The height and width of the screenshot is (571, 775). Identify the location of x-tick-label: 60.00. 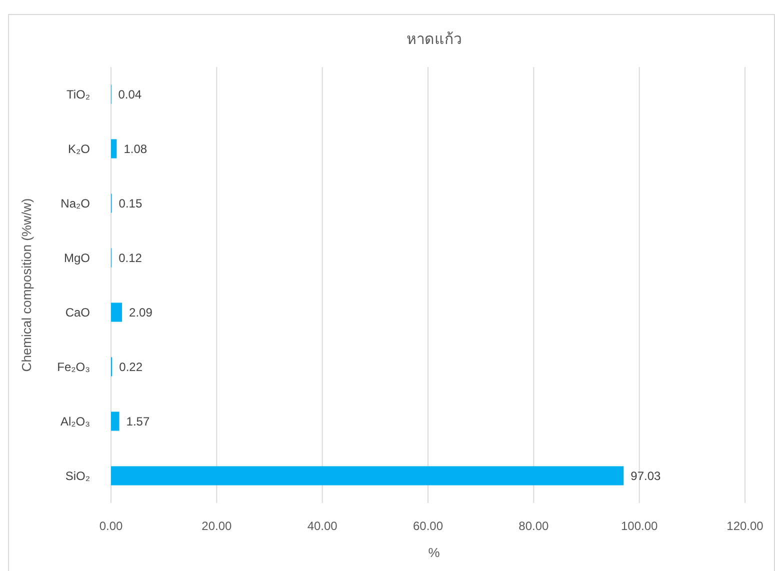
(428, 526).